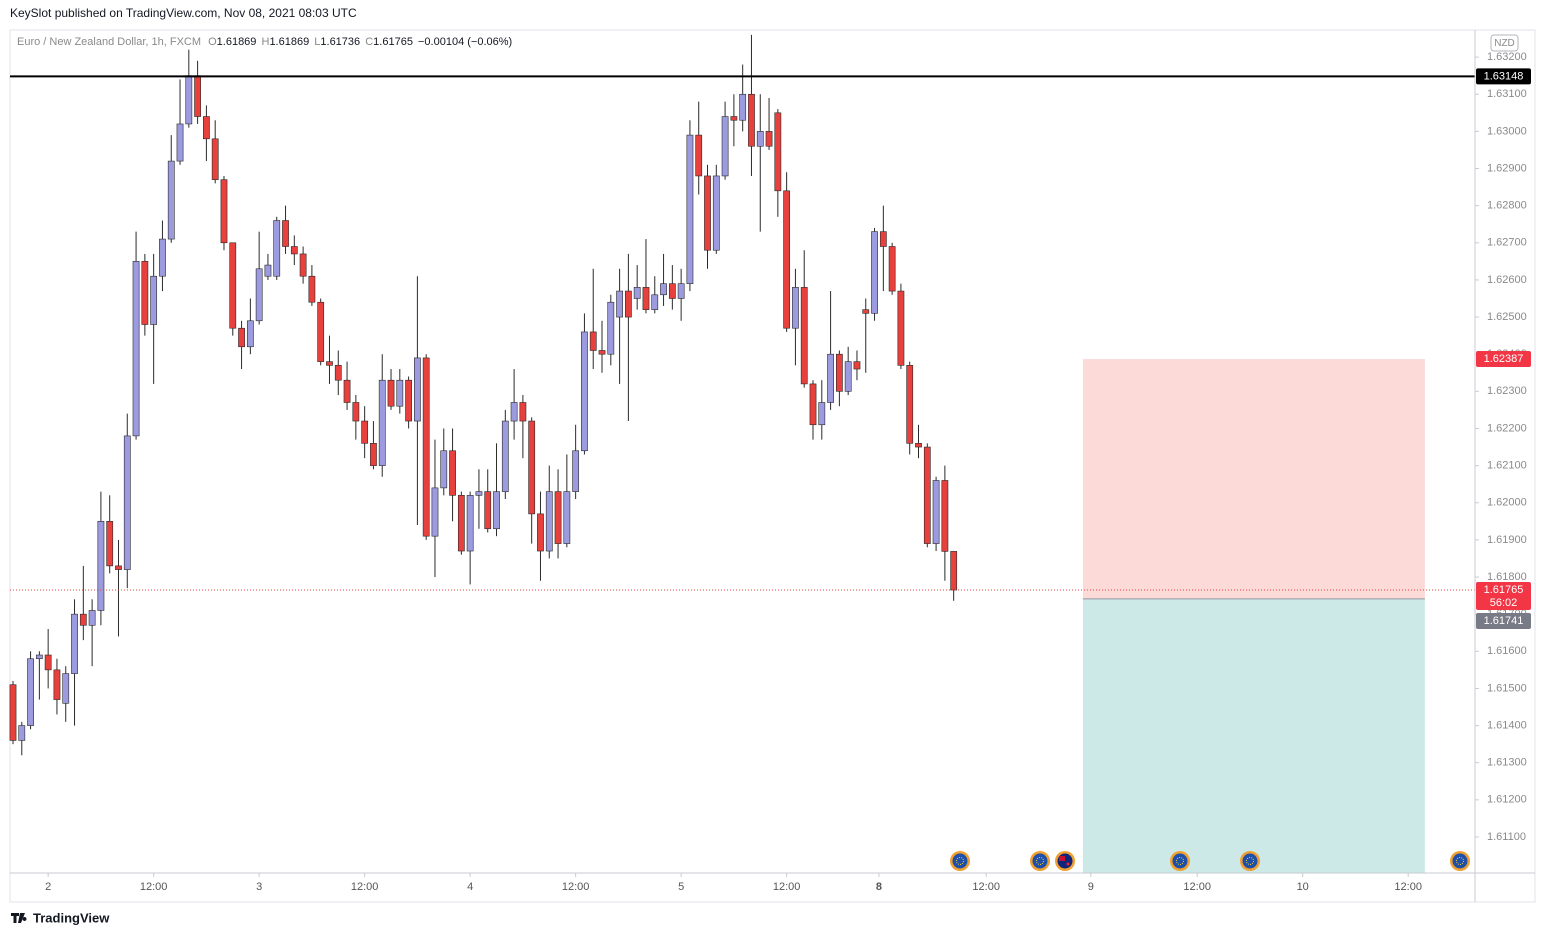 The image size is (1545, 937). I want to click on y-tick-label: 1.61300, so click(1507, 763).